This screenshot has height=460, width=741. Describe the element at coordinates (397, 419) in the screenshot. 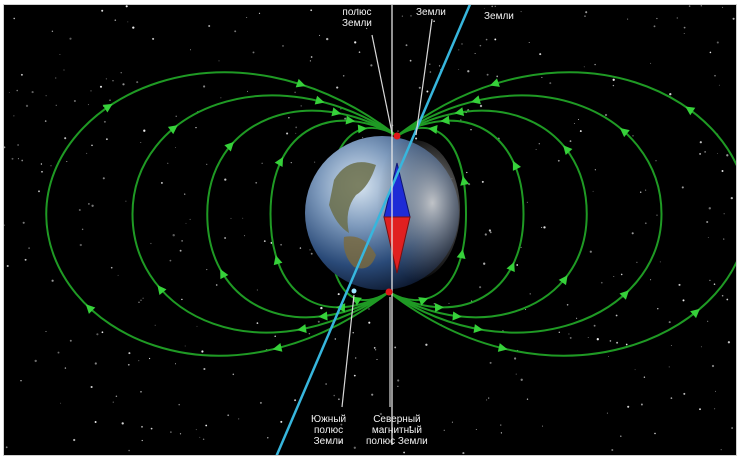

I see `label-line: Северный` at that location.